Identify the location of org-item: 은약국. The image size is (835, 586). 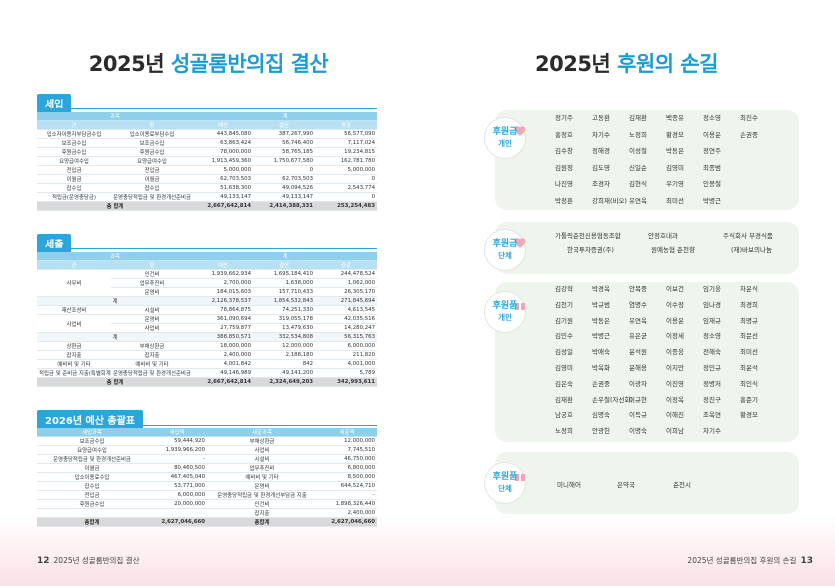
(626, 485).